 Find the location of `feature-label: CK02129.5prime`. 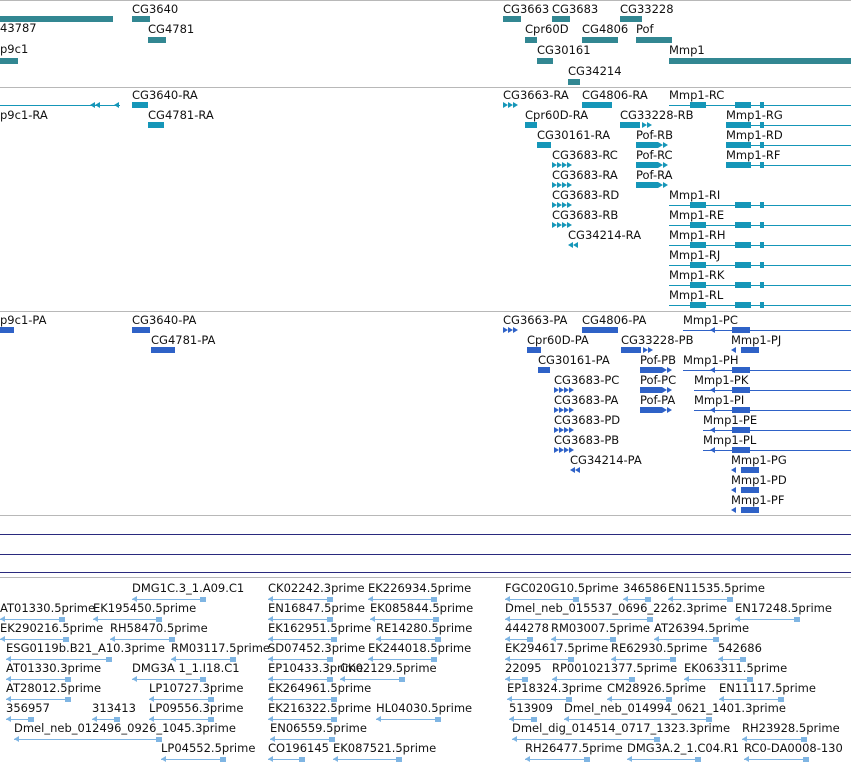

feature-label: CK02129.5prime is located at coordinates (388, 668).